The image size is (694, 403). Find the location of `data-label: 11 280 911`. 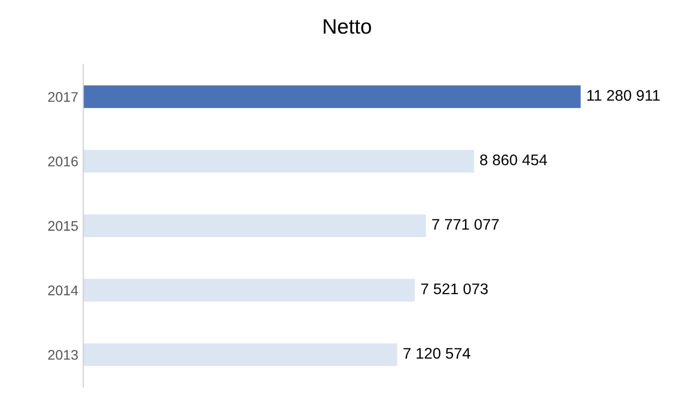

data-label: 11 280 911 is located at coordinates (623, 95).